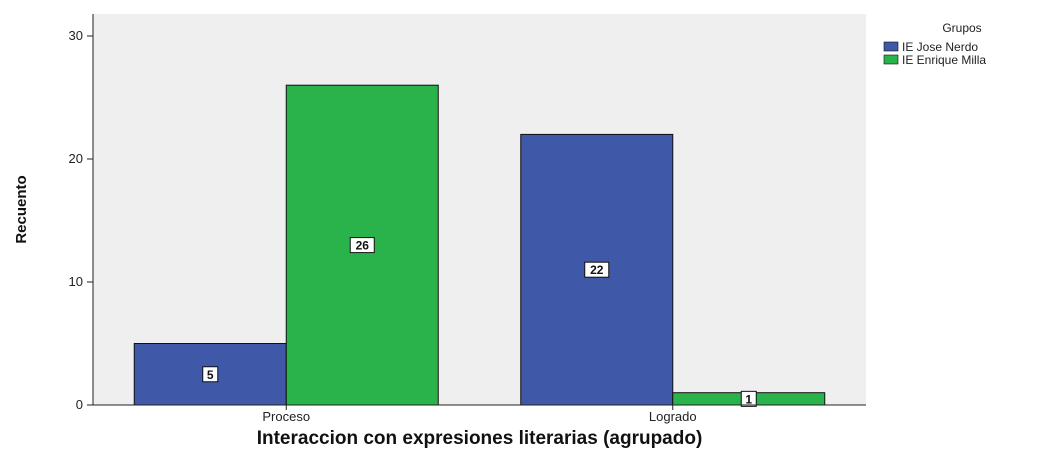 The image size is (1048, 449). Describe the element at coordinates (76, 158) in the screenshot. I see `y-tick-label: 20` at that location.